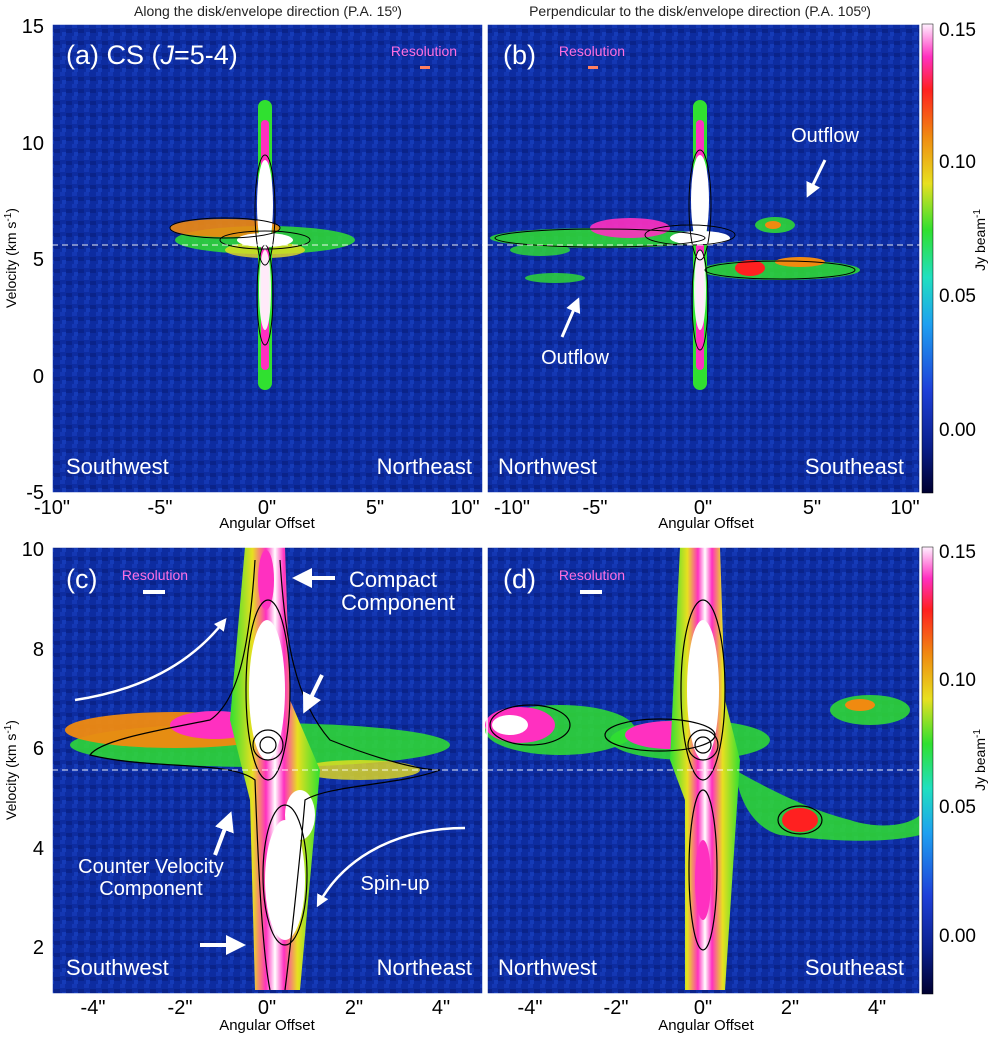 The image size is (993, 1045). What do you see at coordinates (424, 967) in the screenshot?
I see `panel-c-right-dir: Northeast` at bounding box center [424, 967].